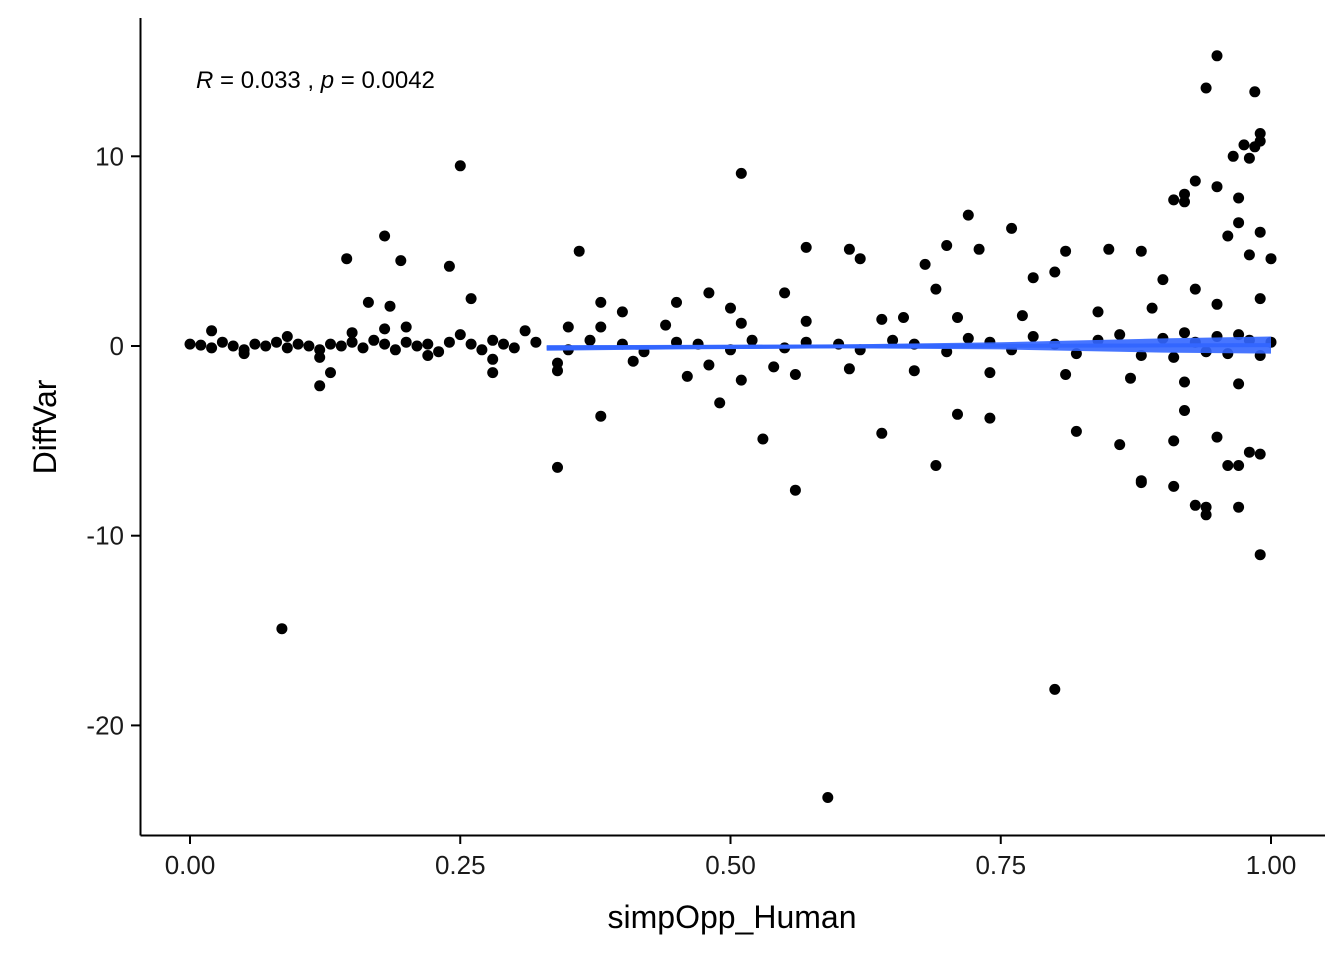 The height and width of the screenshot is (960, 1344). I want to click on y-axis-ticks: -20 -10 0 10, so click(113, 440).